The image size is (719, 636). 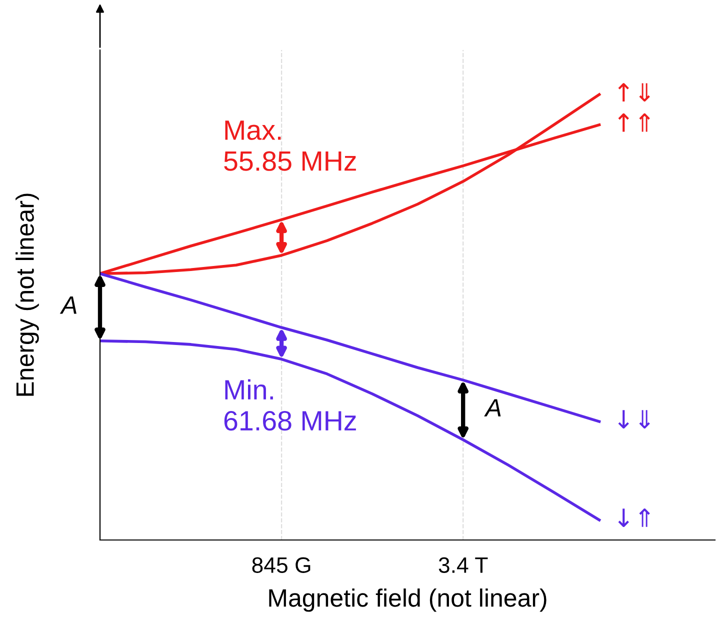 I want to click on series-label: ↓⇓, so click(x=634, y=419).